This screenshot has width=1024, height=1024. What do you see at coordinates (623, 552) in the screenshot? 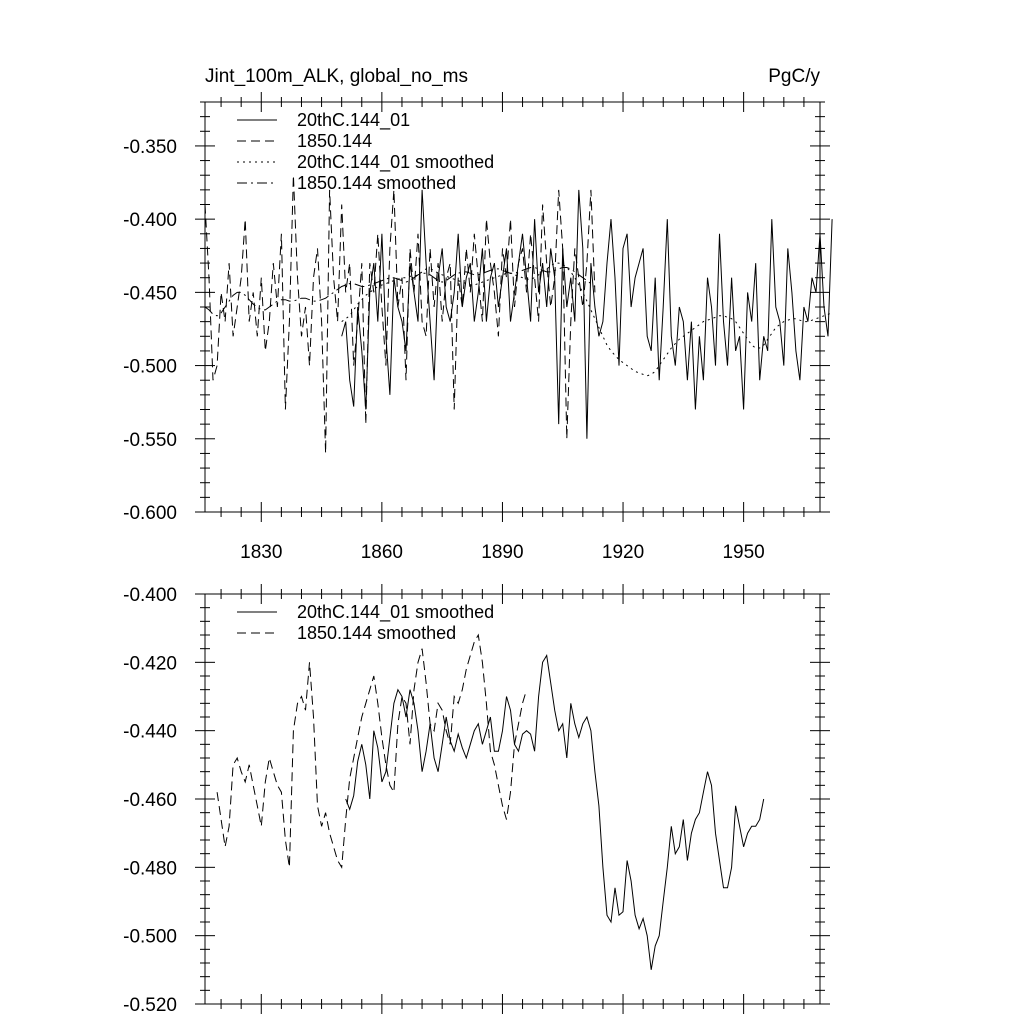
I see `x-tick-label: 1920` at bounding box center [623, 552].